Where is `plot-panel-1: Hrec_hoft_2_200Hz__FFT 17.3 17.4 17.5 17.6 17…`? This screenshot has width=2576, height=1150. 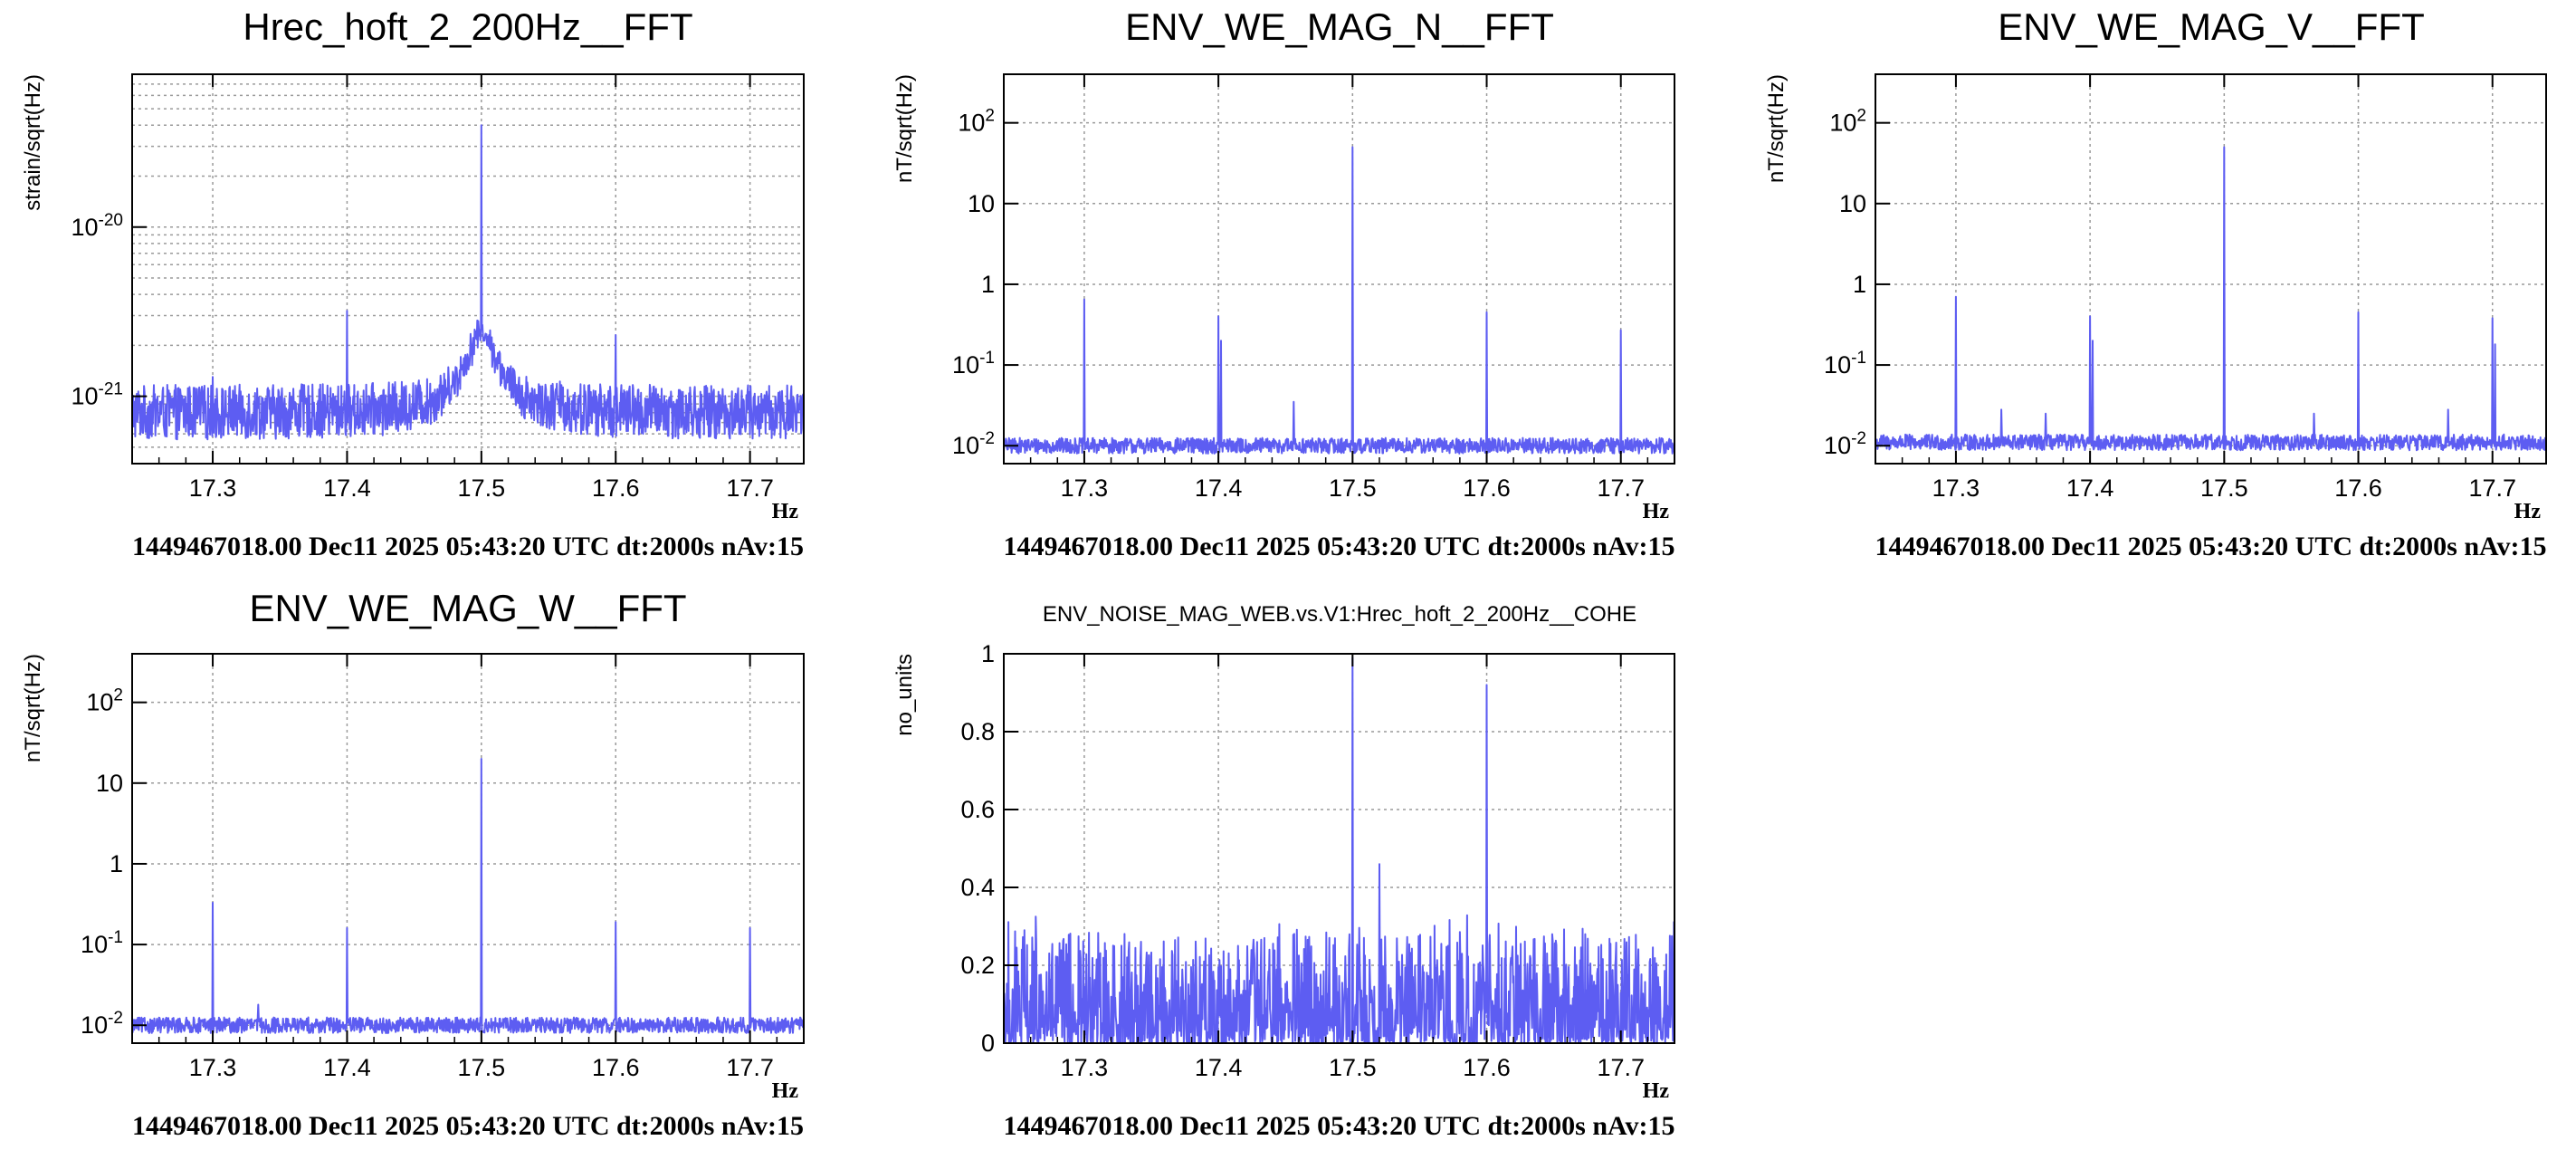 plot-panel-1: Hrec_hoft_2_200Hz__FFT 17.3 17.4 17.5 17.6 17… is located at coordinates (413, 283).